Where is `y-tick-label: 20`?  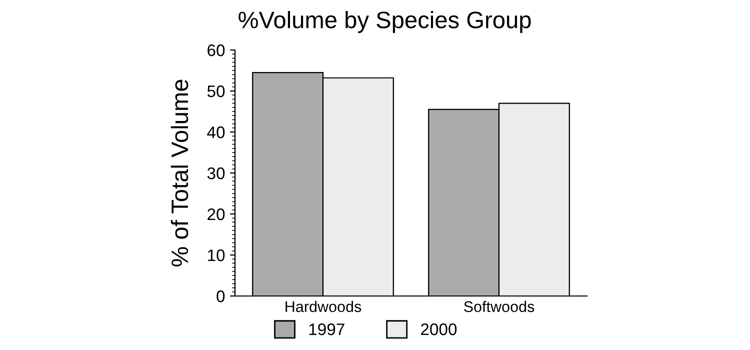 y-tick-label: 20 is located at coordinates (216, 214).